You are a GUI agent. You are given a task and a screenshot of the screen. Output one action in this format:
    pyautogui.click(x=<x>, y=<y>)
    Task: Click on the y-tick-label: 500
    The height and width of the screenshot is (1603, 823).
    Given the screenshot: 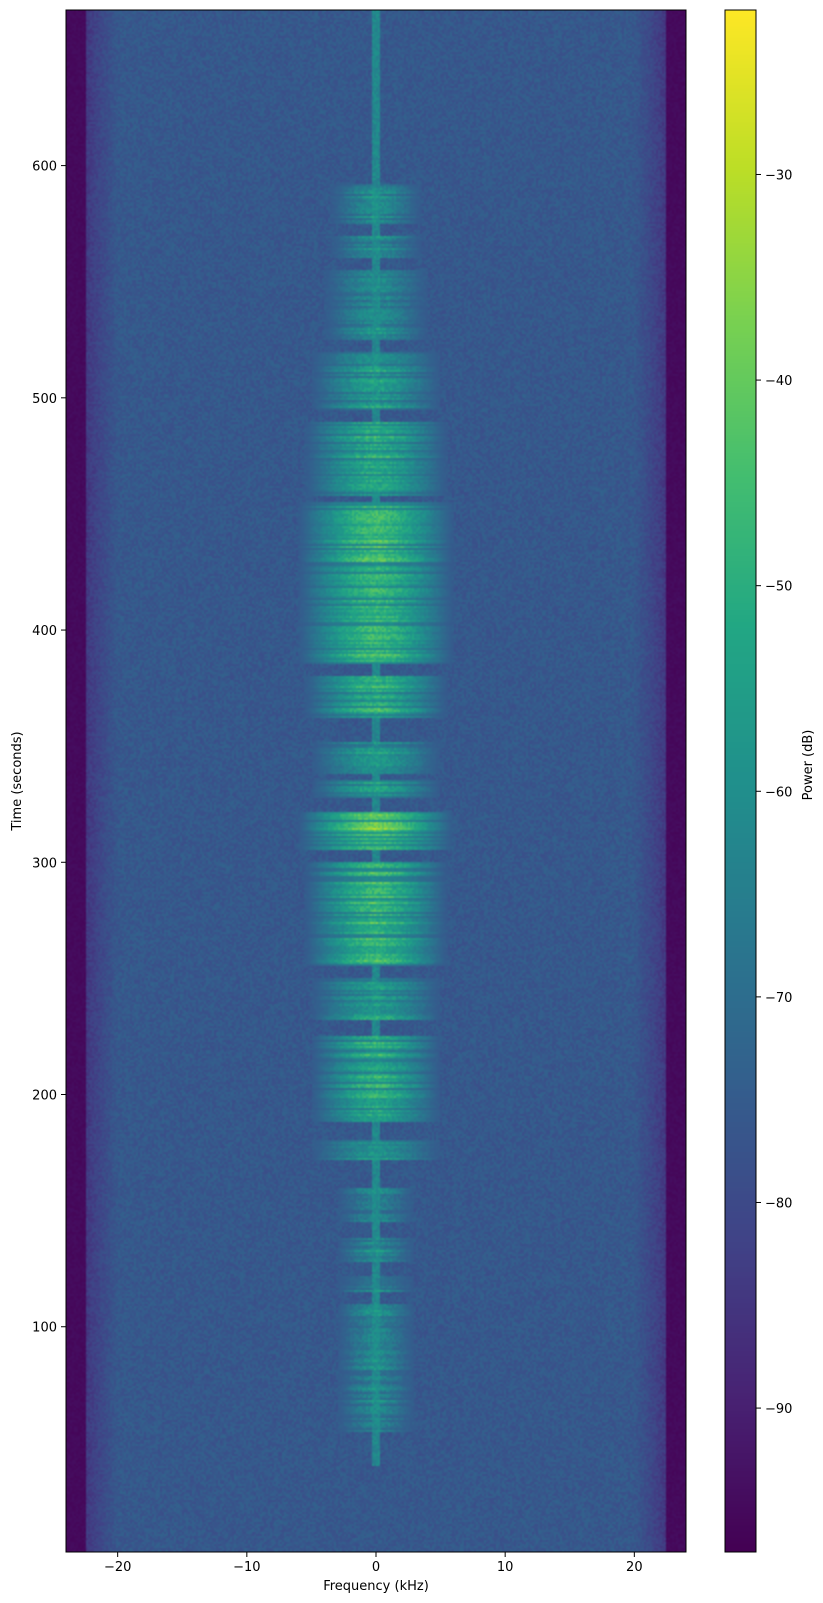 What is the action you would take?
    pyautogui.click(x=44, y=399)
    